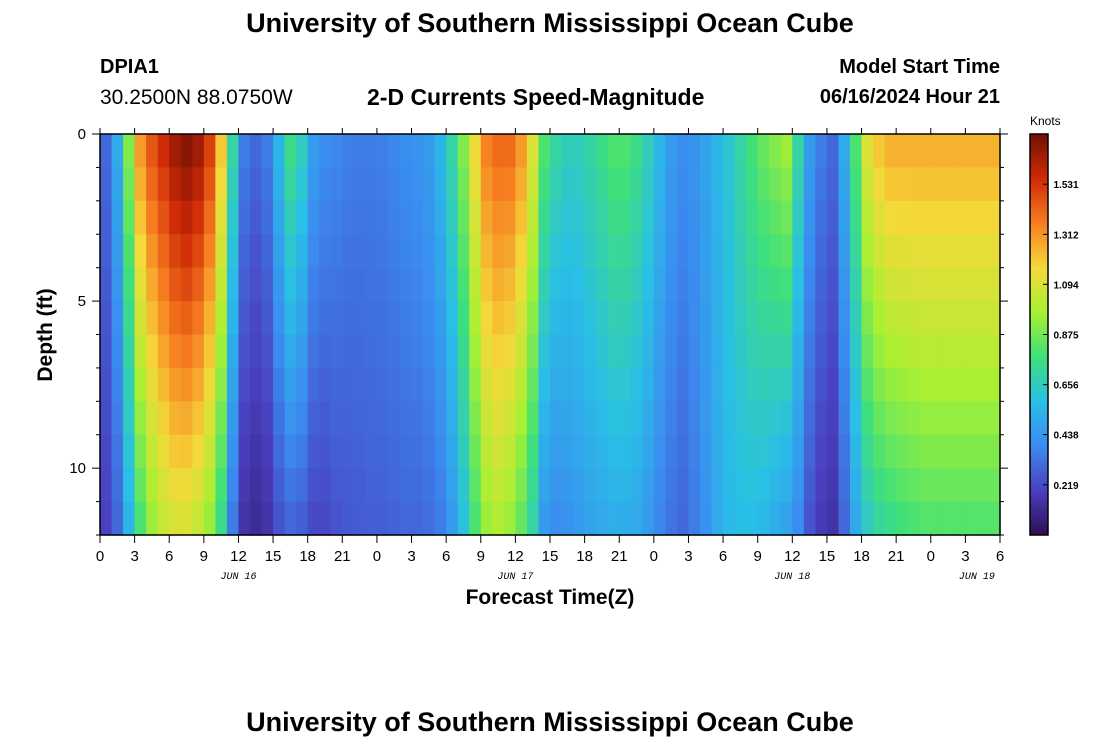 The image size is (1100, 750). I want to click on x-tick-label: 18, so click(584, 556).